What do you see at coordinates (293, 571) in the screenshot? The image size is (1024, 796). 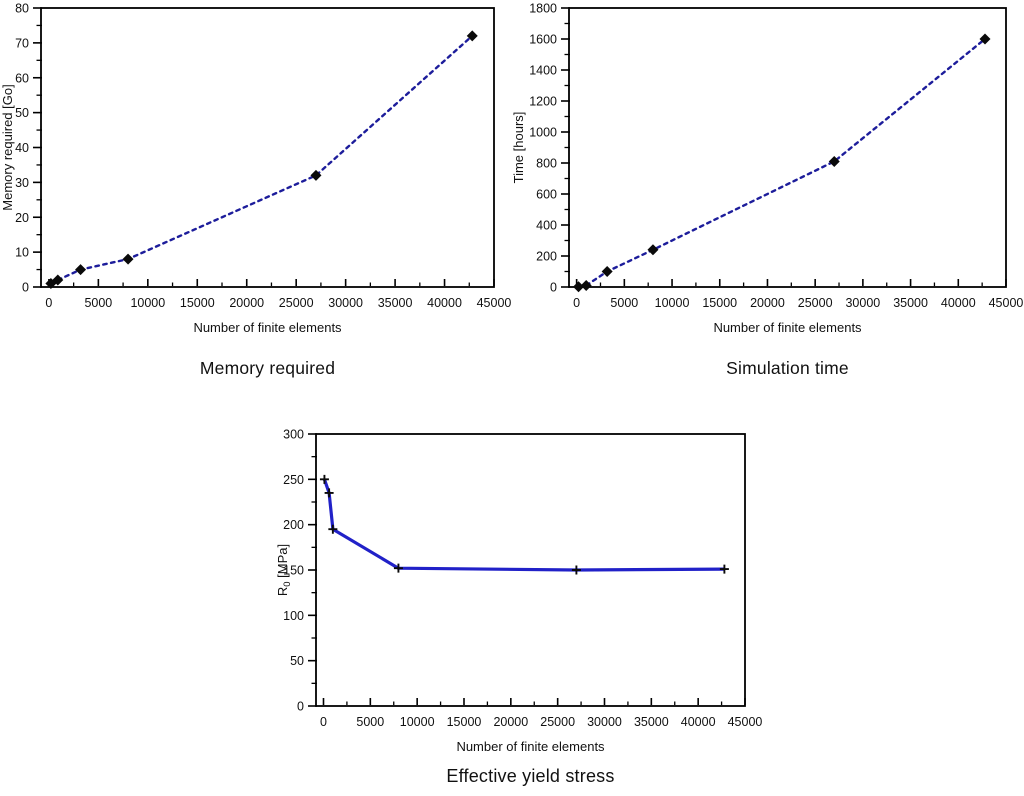 I see `y-tick-label: 150` at bounding box center [293, 571].